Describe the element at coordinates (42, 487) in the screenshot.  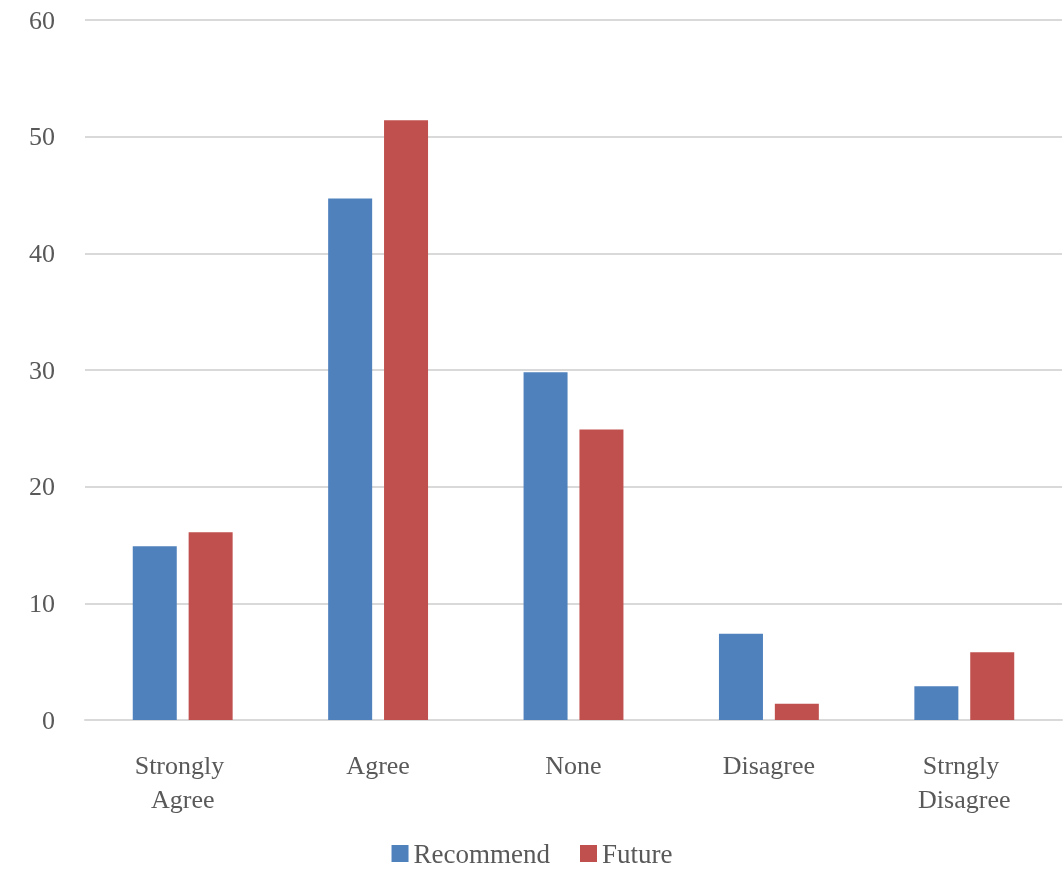
I see `y-tick-label: 20` at that location.